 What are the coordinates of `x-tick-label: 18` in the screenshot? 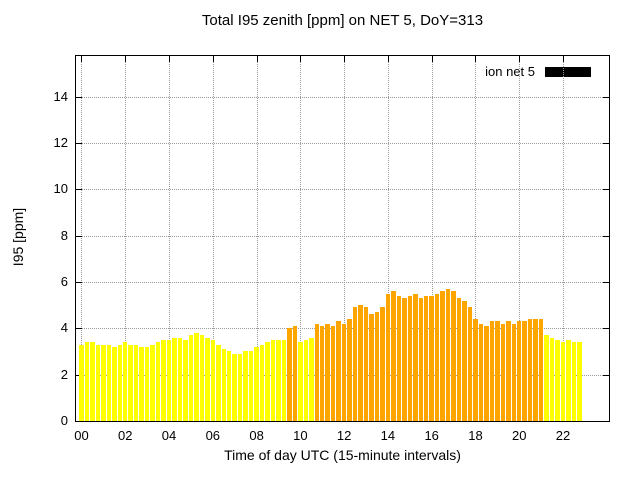 It's located at (475, 435).